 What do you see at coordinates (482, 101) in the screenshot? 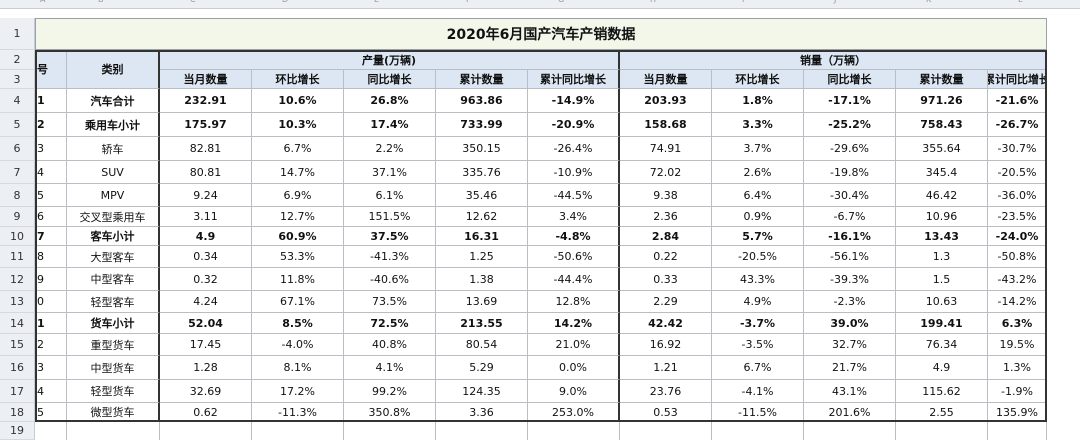
I see `production-value: 963.86` at bounding box center [482, 101].